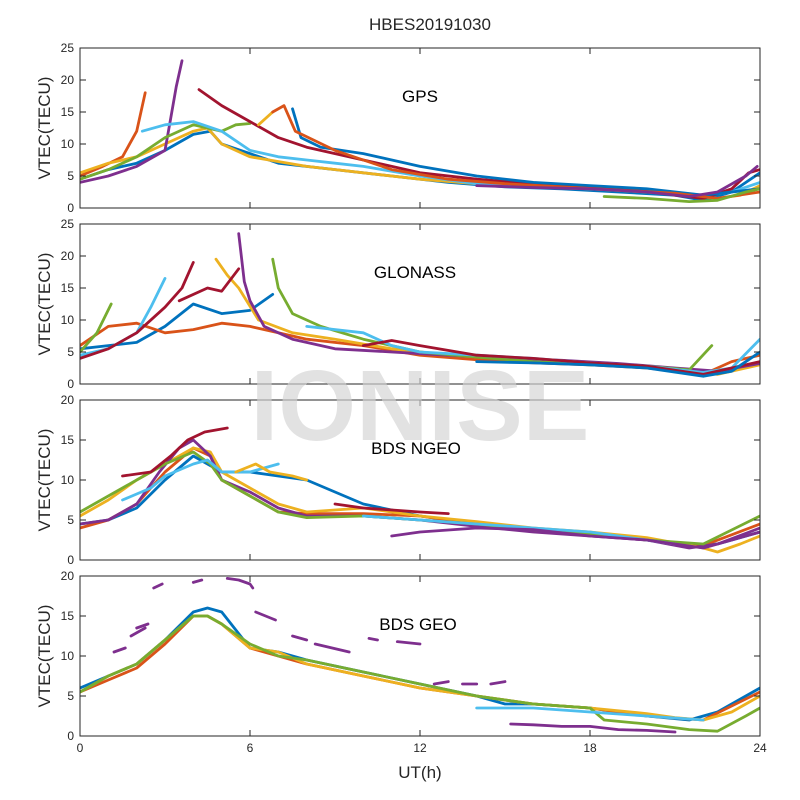 This screenshot has height=800, width=800. I want to click on panel-label: BDS NGEO, so click(416, 448).